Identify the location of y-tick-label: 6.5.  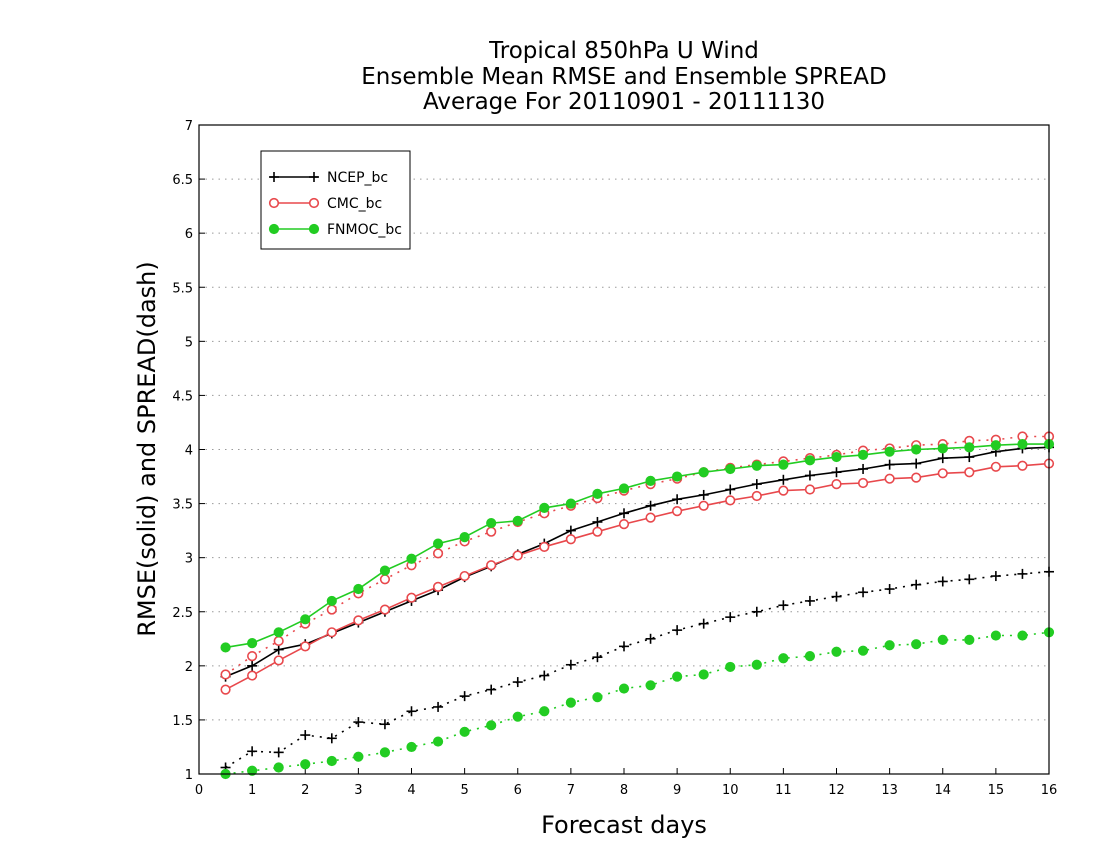
(182, 180).